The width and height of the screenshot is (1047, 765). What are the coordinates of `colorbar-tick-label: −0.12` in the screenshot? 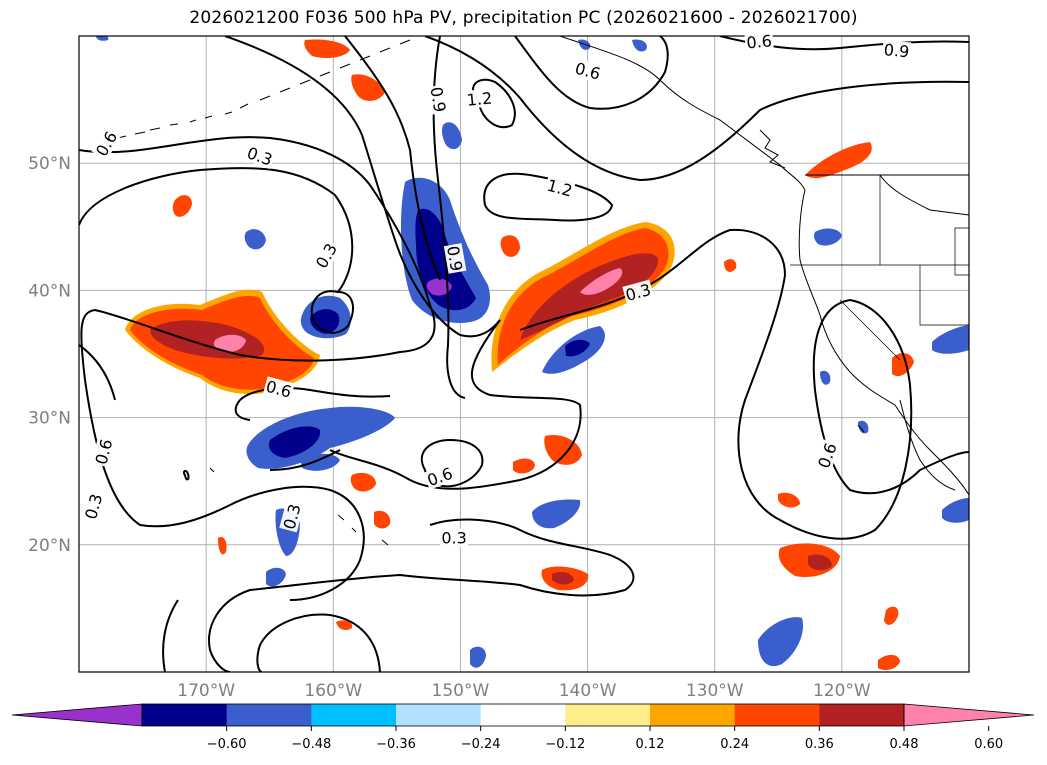 It's located at (565, 744).